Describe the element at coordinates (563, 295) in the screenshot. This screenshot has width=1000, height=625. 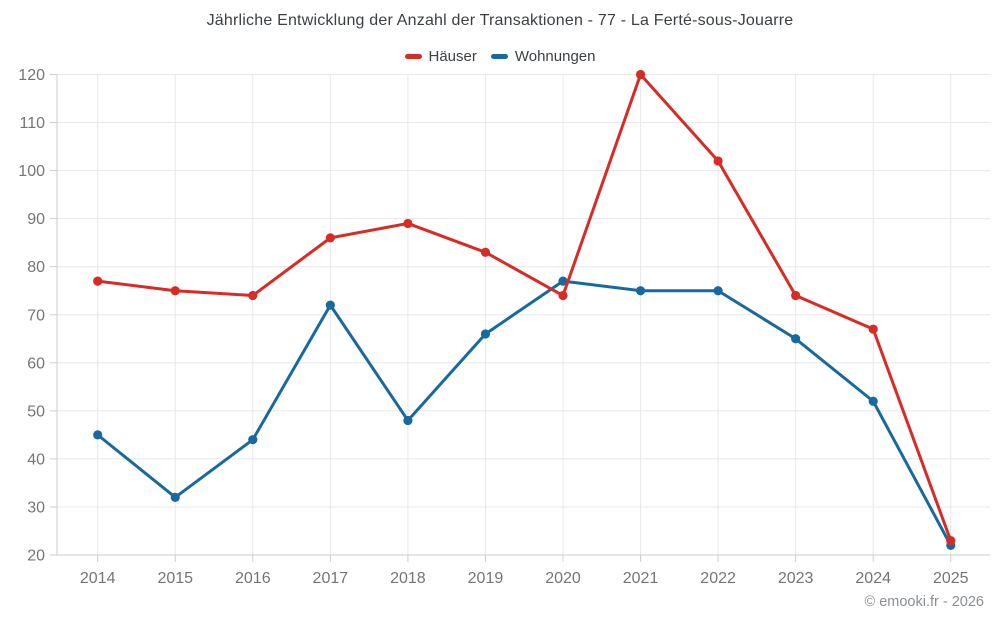
I see `data-point-hauser-2020` at that location.